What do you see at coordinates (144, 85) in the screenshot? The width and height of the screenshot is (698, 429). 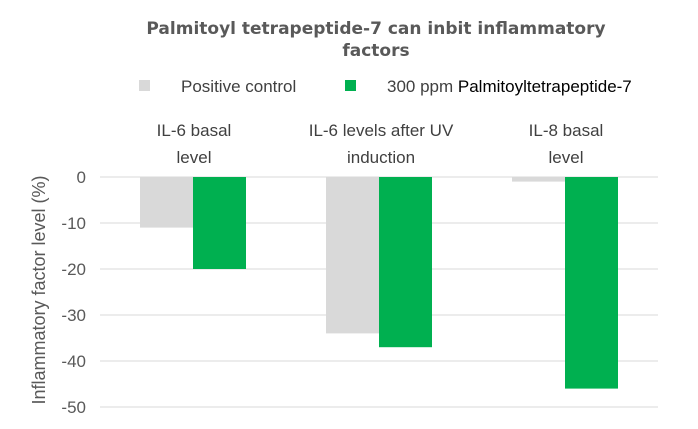 I see `legend-swatch-positive-control` at bounding box center [144, 85].